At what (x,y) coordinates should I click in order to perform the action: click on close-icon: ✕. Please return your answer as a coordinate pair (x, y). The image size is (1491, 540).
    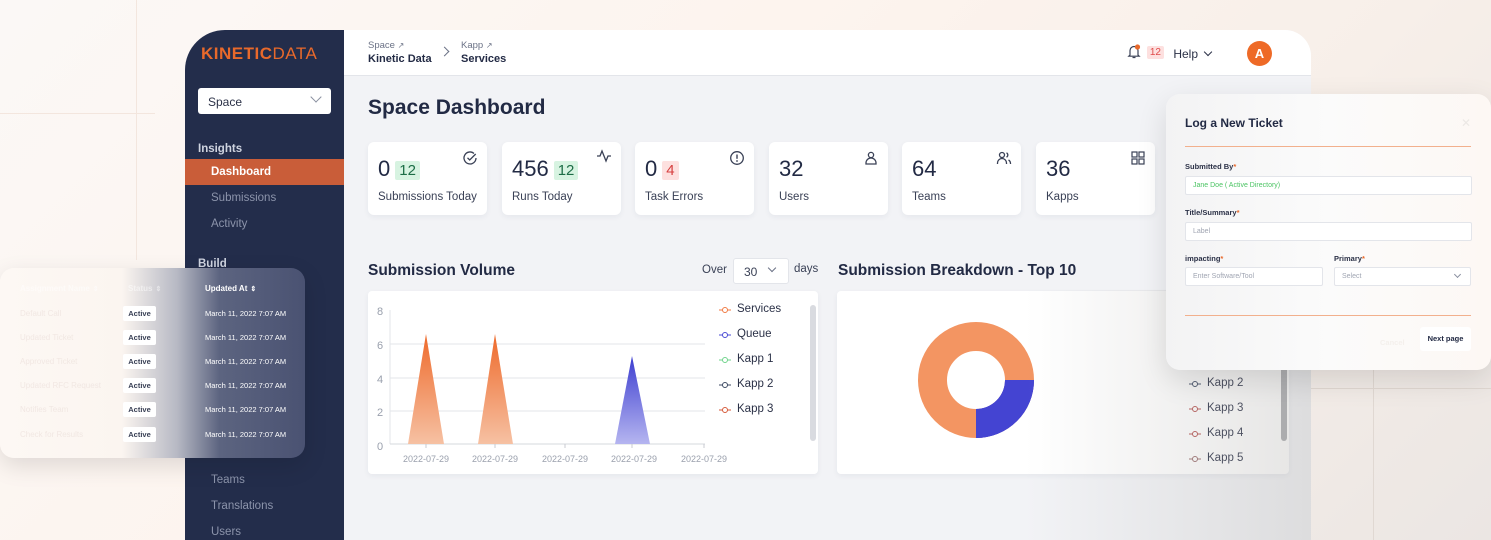
    Looking at the image, I should click on (1465, 123).